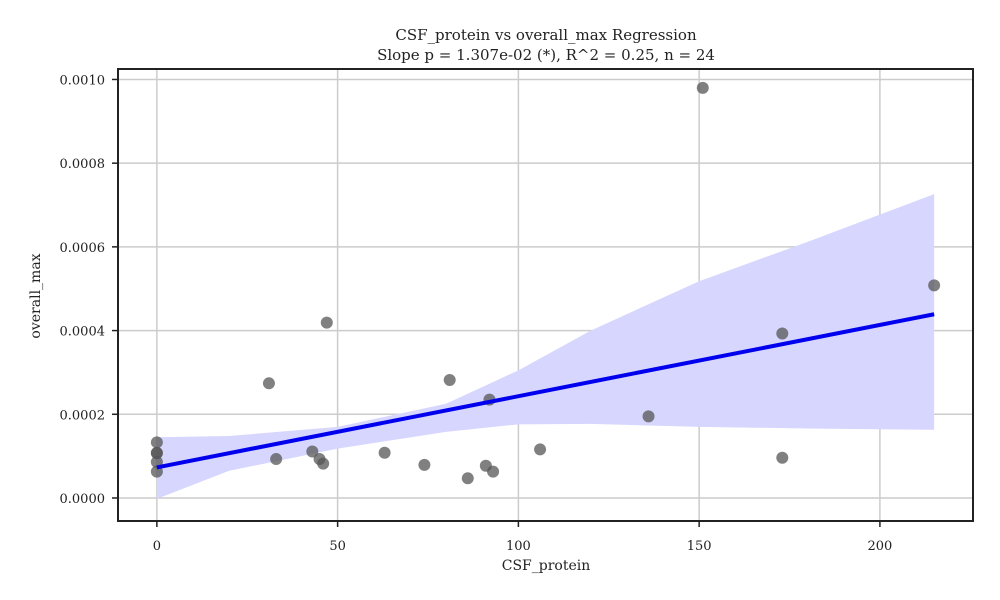 The height and width of the screenshot is (600, 1000). I want to click on y-tick-label-1: 0.0002, so click(83, 415).